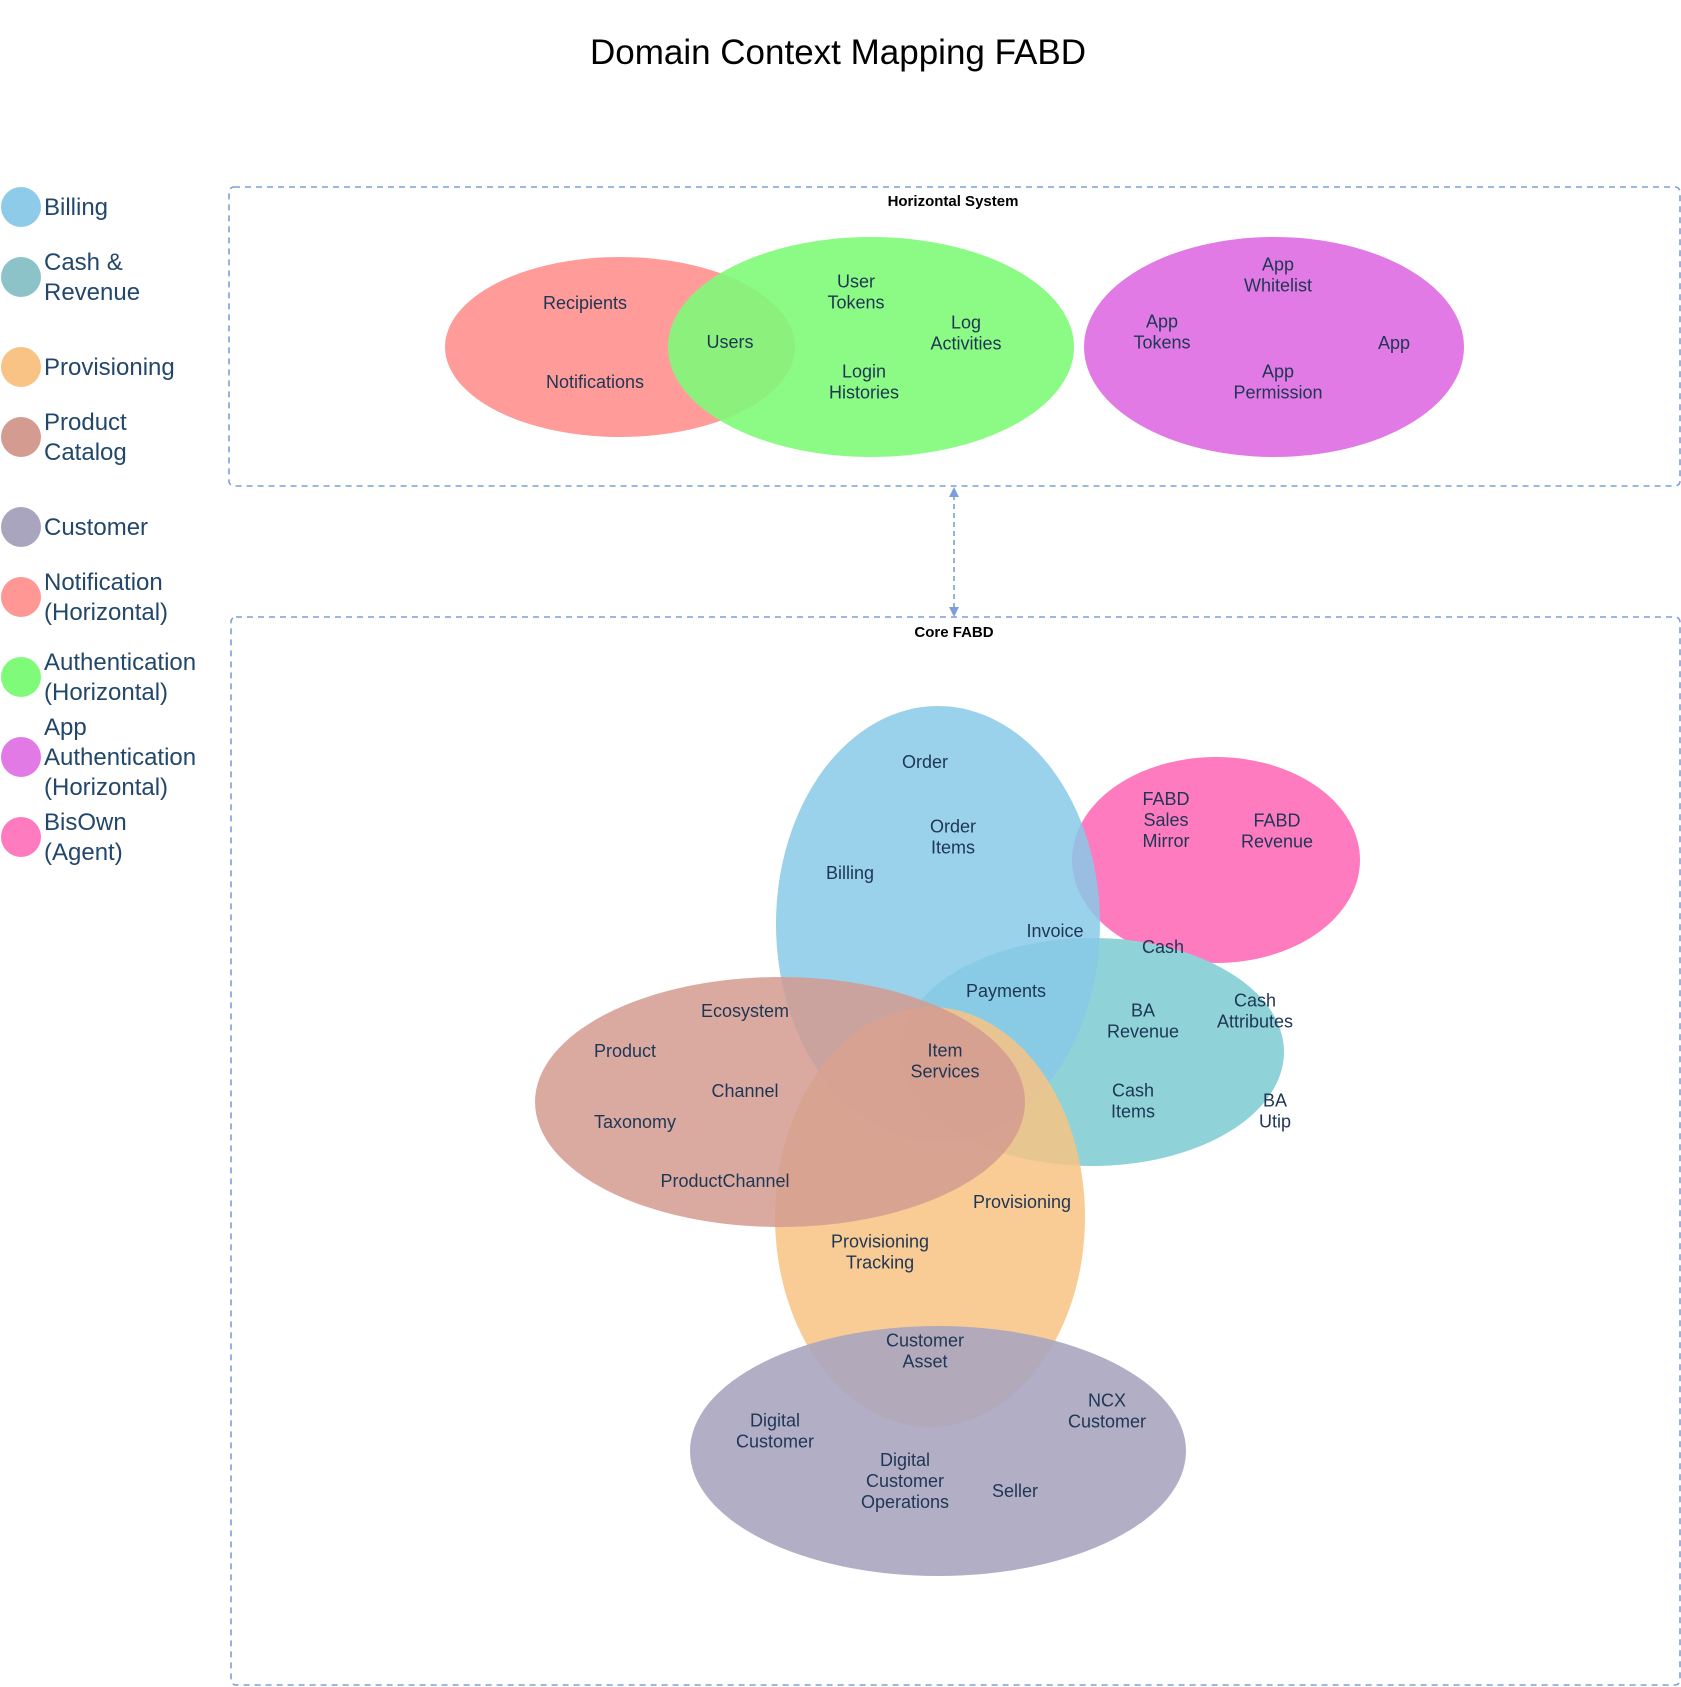 The width and height of the screenshot is (1681, 1687). I want to click on label-cash: Cash, so click(1163, 947).